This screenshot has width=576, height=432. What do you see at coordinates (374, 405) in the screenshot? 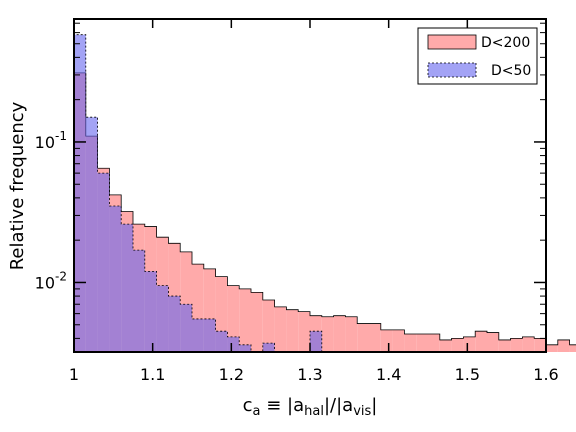
I see `x-axis-title-end: |` at bounding box center [374, 405].